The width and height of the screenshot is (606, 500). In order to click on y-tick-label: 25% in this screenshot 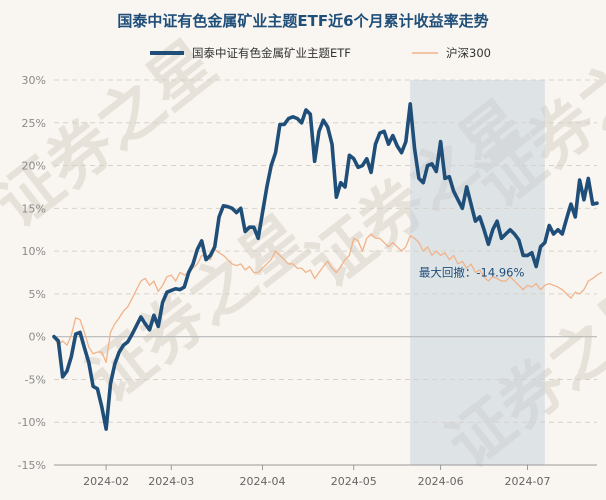, I will do `click(34, 123)`.